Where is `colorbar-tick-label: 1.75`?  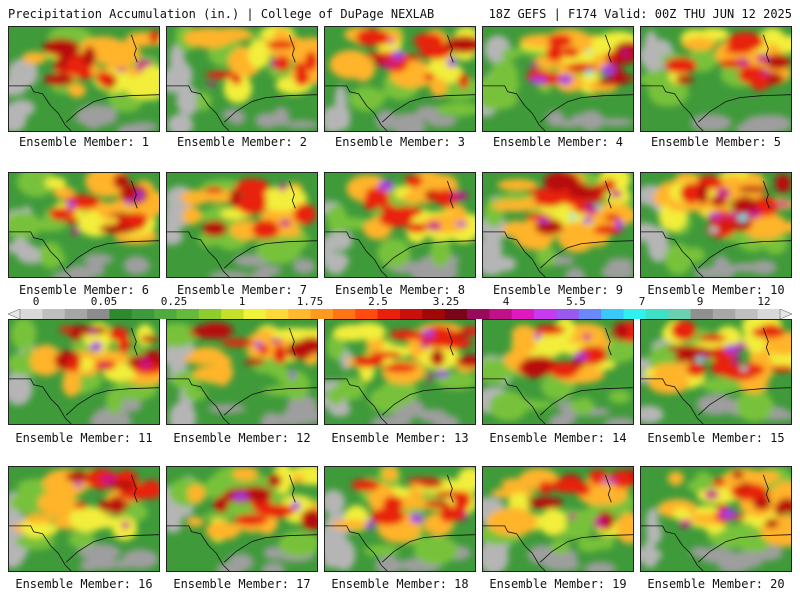
colorbar-tick-label: 1.75 is located at coordinates (310, 301).